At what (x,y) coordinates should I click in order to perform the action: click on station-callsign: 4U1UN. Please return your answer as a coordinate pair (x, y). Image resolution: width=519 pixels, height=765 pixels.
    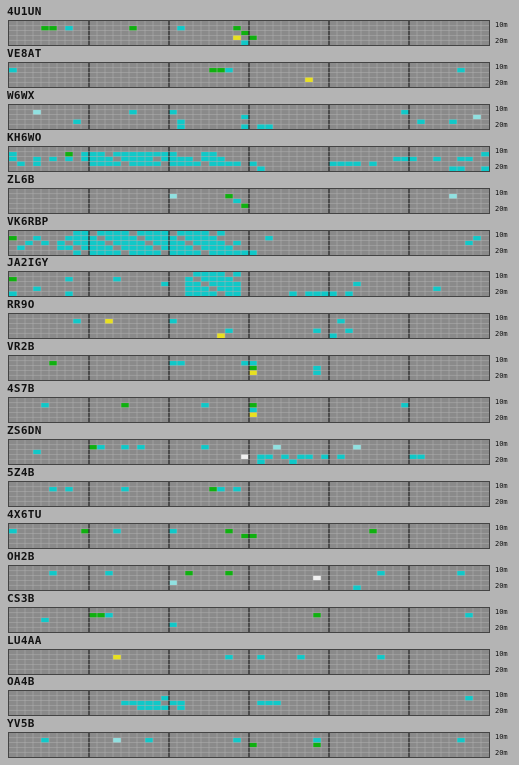
    Looking at the image, I should click on (24, 11).